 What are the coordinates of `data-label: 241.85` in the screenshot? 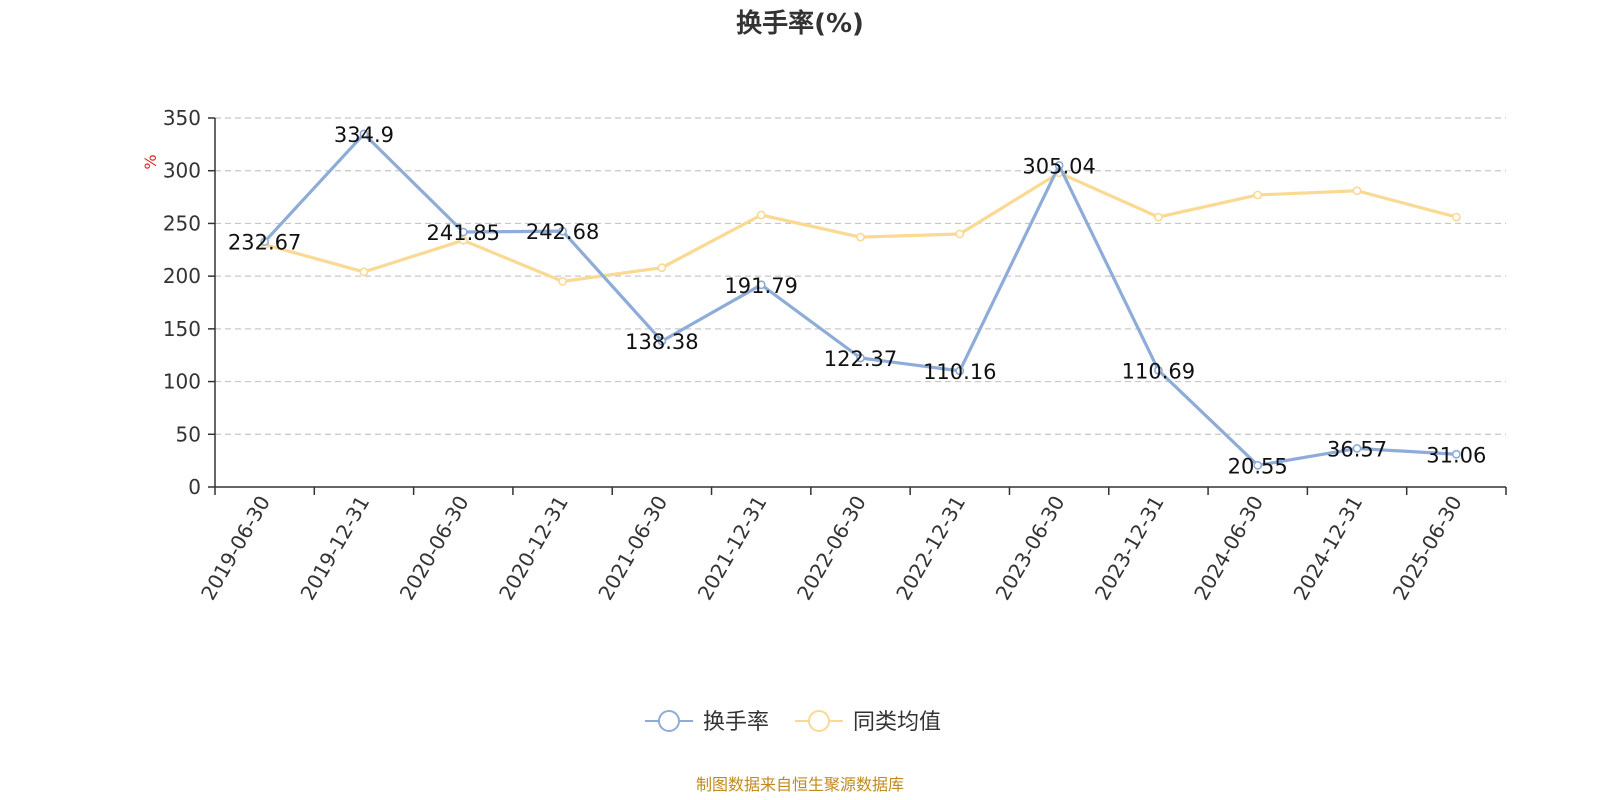 It's located at (463, 233).